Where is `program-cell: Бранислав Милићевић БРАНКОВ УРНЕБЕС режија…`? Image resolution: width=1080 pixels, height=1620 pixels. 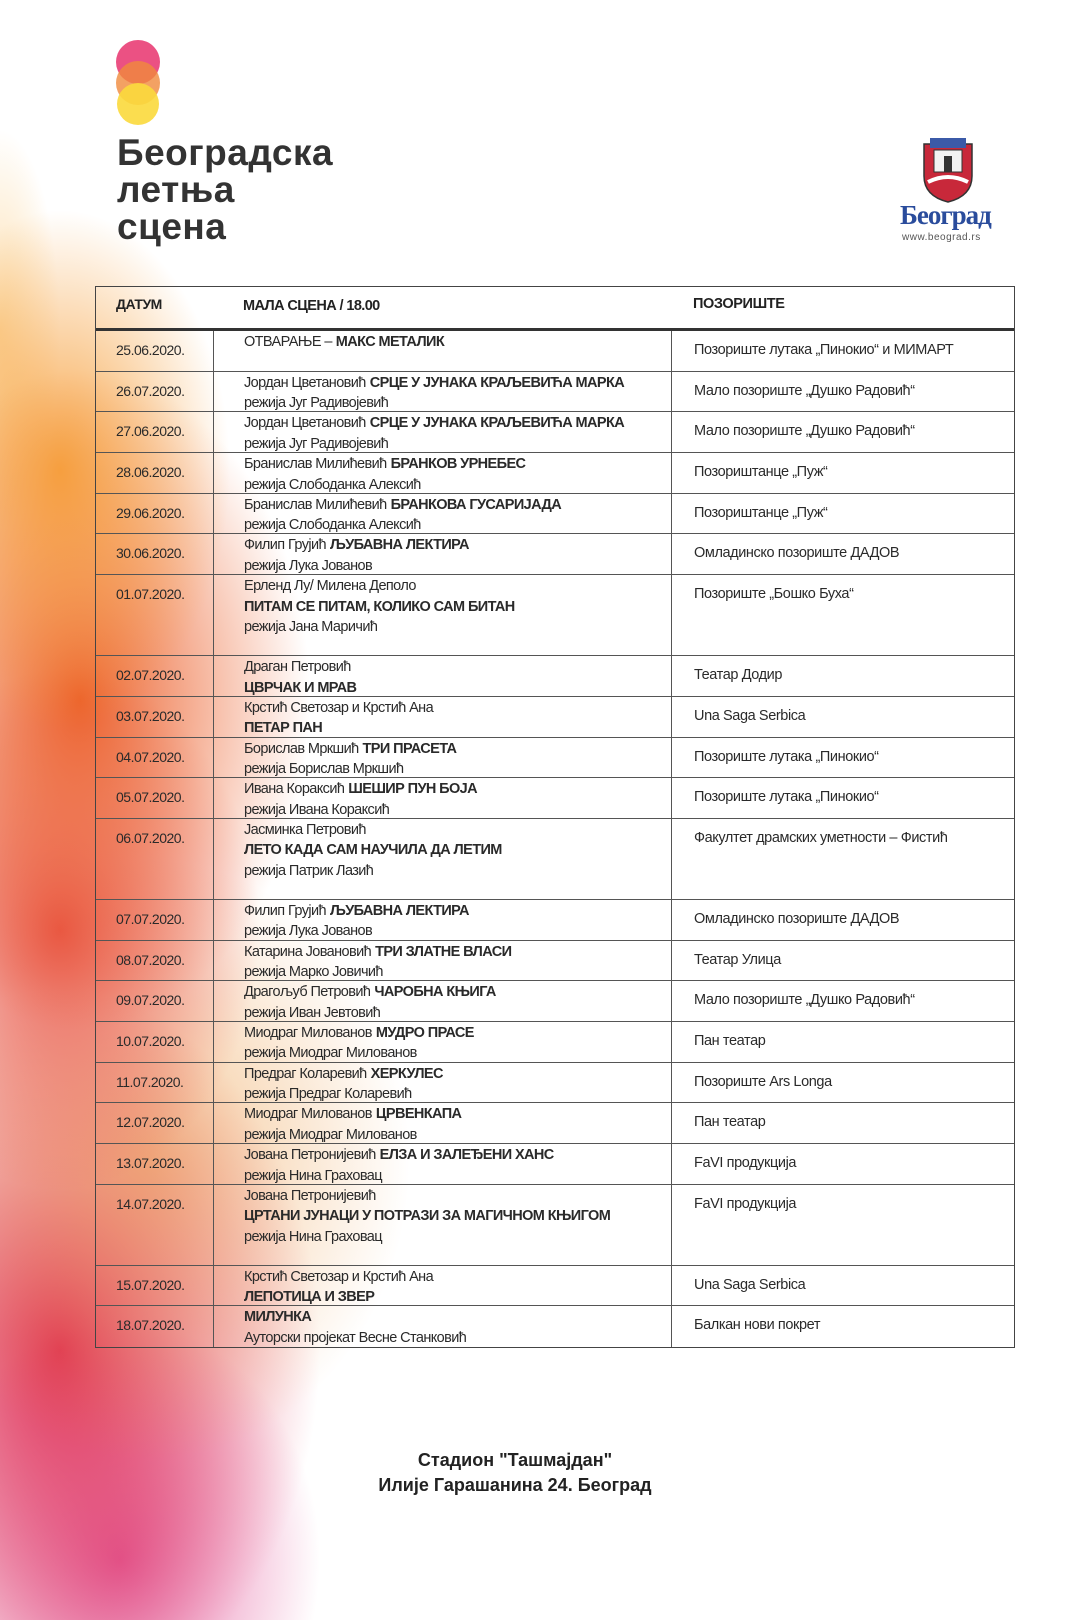 program-cell: Бранислав Милићевић БРАНКОВ УРНЕБЕС режија… is located at coordinates (442, 473).